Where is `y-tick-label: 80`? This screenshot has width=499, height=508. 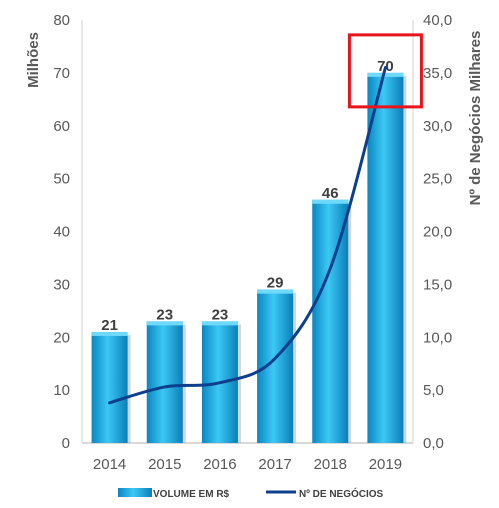
y-tick-label: 80 is located at coordinates (61, 20).